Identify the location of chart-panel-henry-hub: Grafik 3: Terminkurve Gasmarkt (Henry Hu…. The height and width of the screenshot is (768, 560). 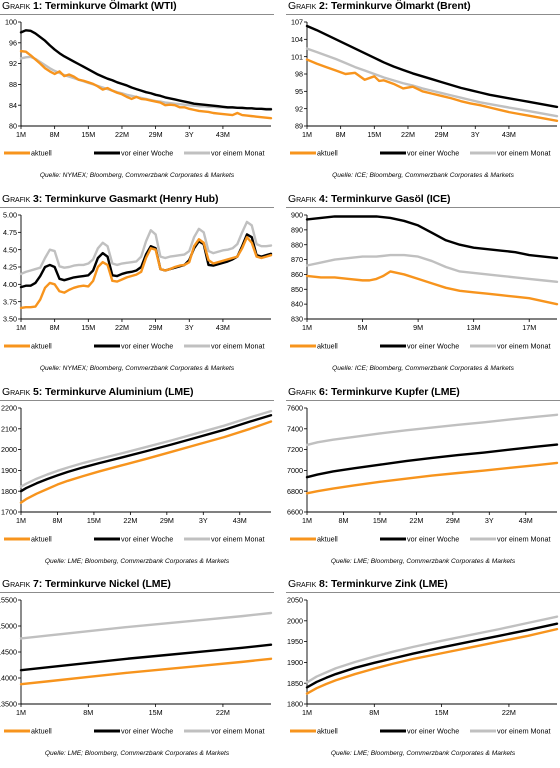
(137, 288).